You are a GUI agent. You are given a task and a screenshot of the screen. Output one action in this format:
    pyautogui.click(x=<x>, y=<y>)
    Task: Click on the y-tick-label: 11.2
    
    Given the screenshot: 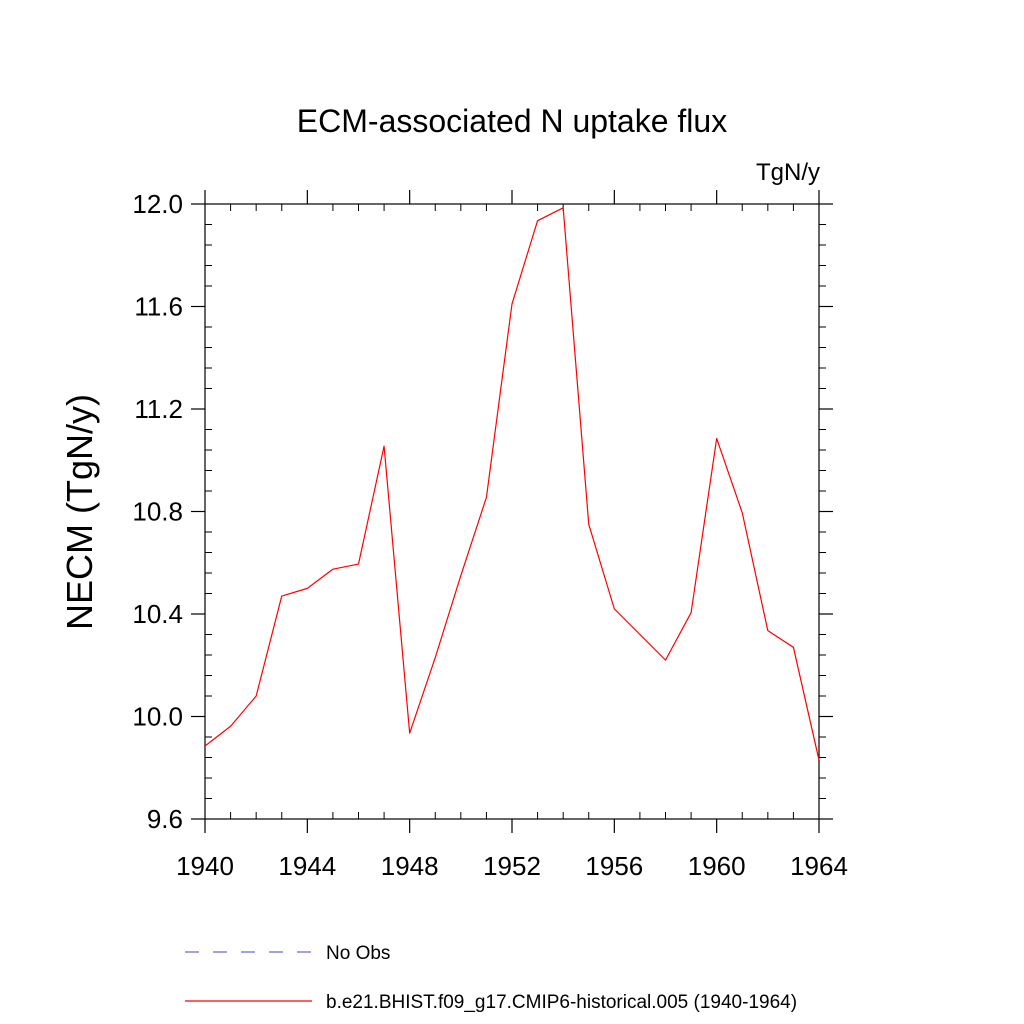 What is the action you would take?
    pyautogui.click(x=158, y=409)
    